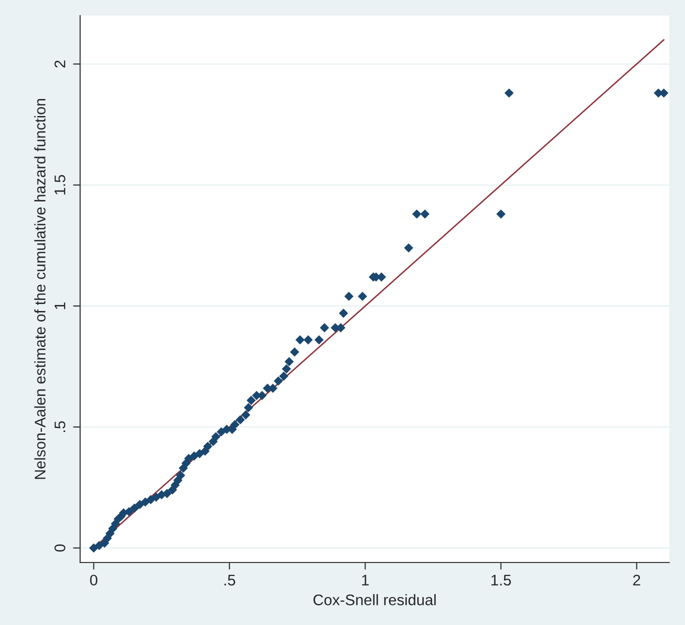  What do you see at coordinates (365, 580) in the screenshot?
I see `x-tick-label: 1` at bounding box center [365, 580].